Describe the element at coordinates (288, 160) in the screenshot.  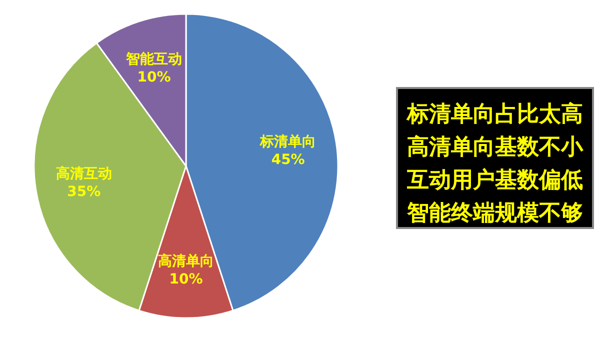
I see `data-label: 45%` at that location.